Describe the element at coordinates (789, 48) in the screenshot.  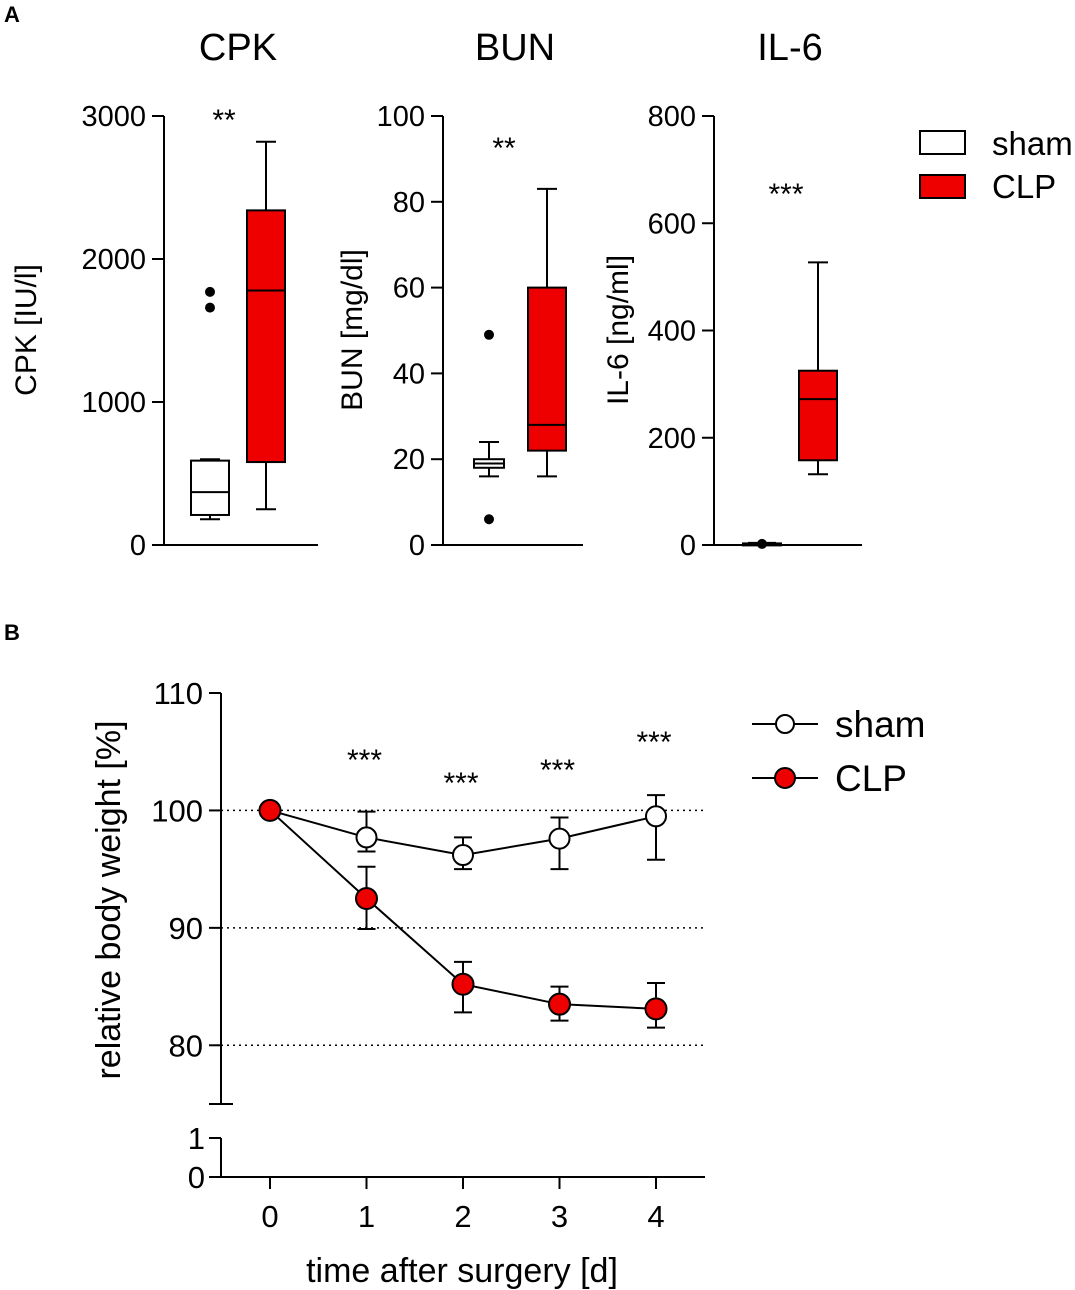
I see `title-il6: IL-6` at that location.